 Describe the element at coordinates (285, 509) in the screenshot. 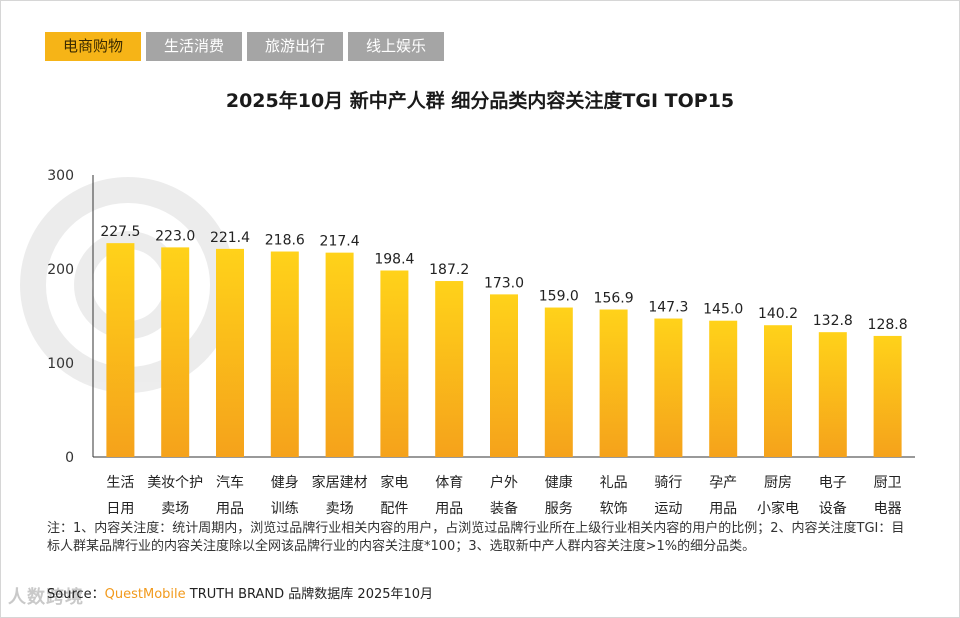

I see `x-tick-label: 训练` at that location.